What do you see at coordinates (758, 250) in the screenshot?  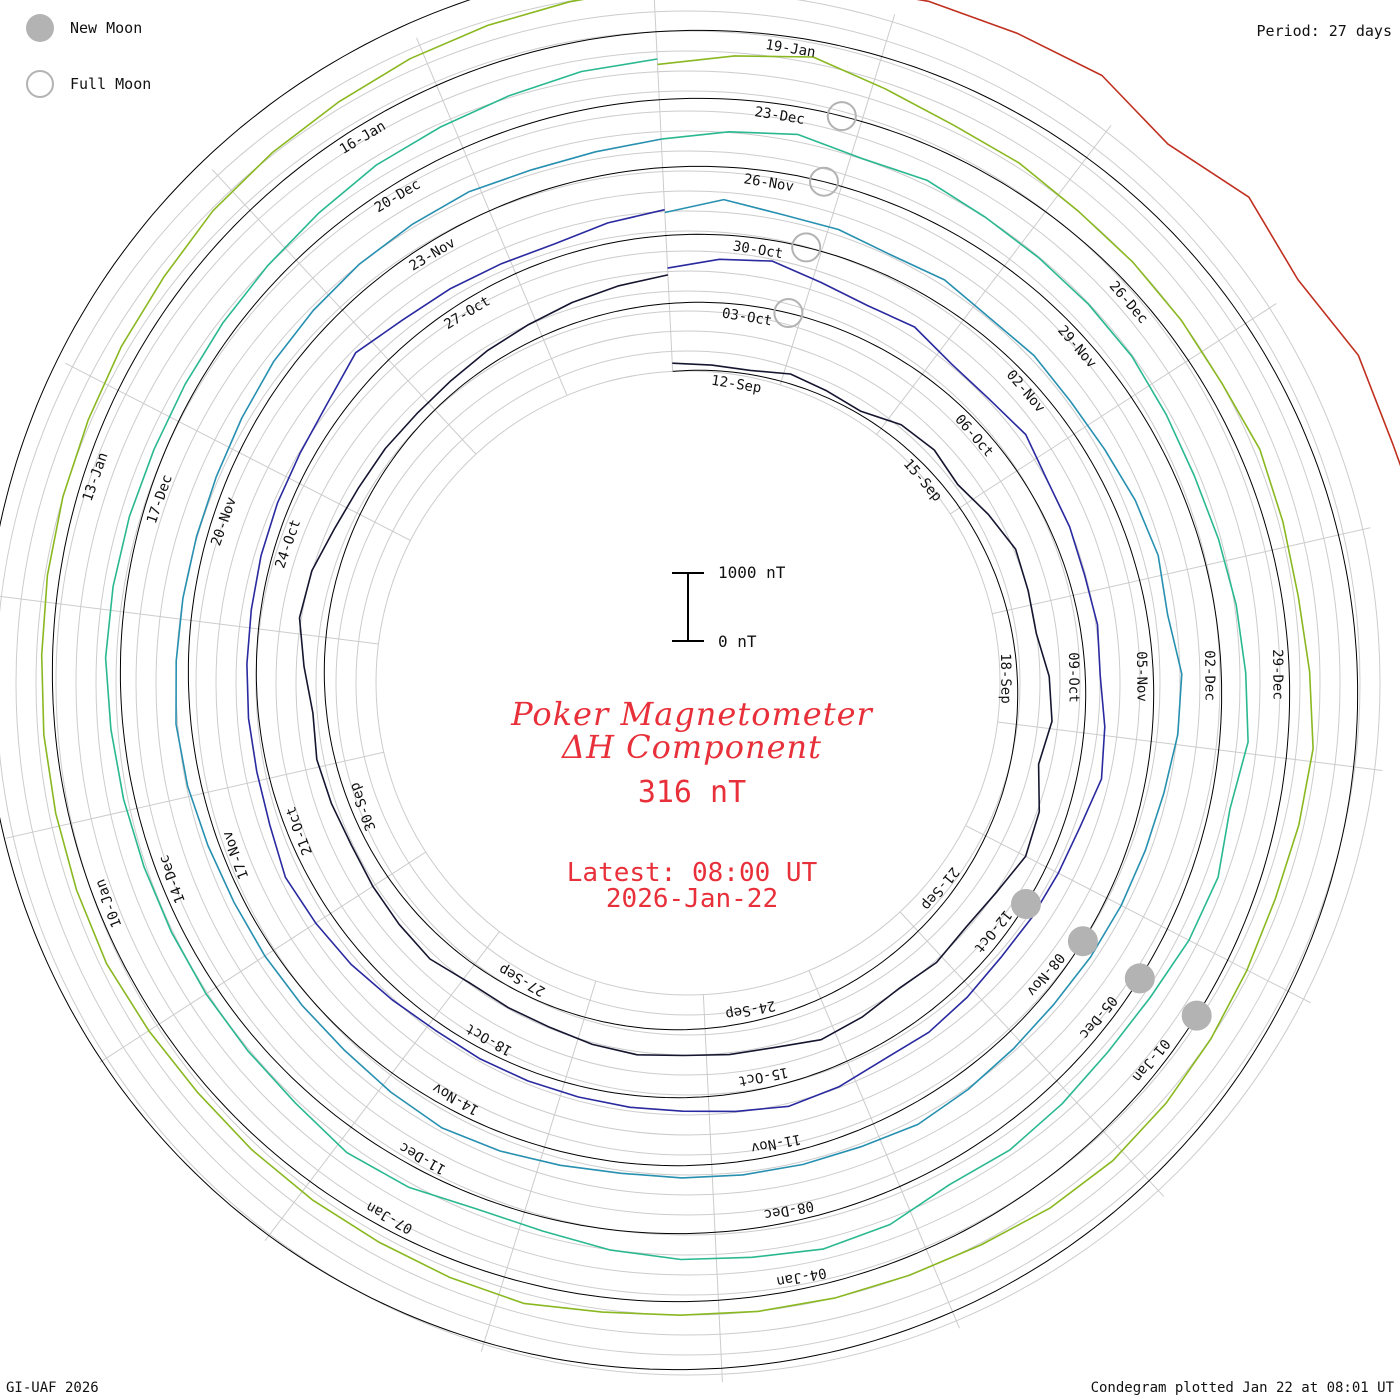 I see `date-label: 30-Oct` at bounding box center [758, 250].